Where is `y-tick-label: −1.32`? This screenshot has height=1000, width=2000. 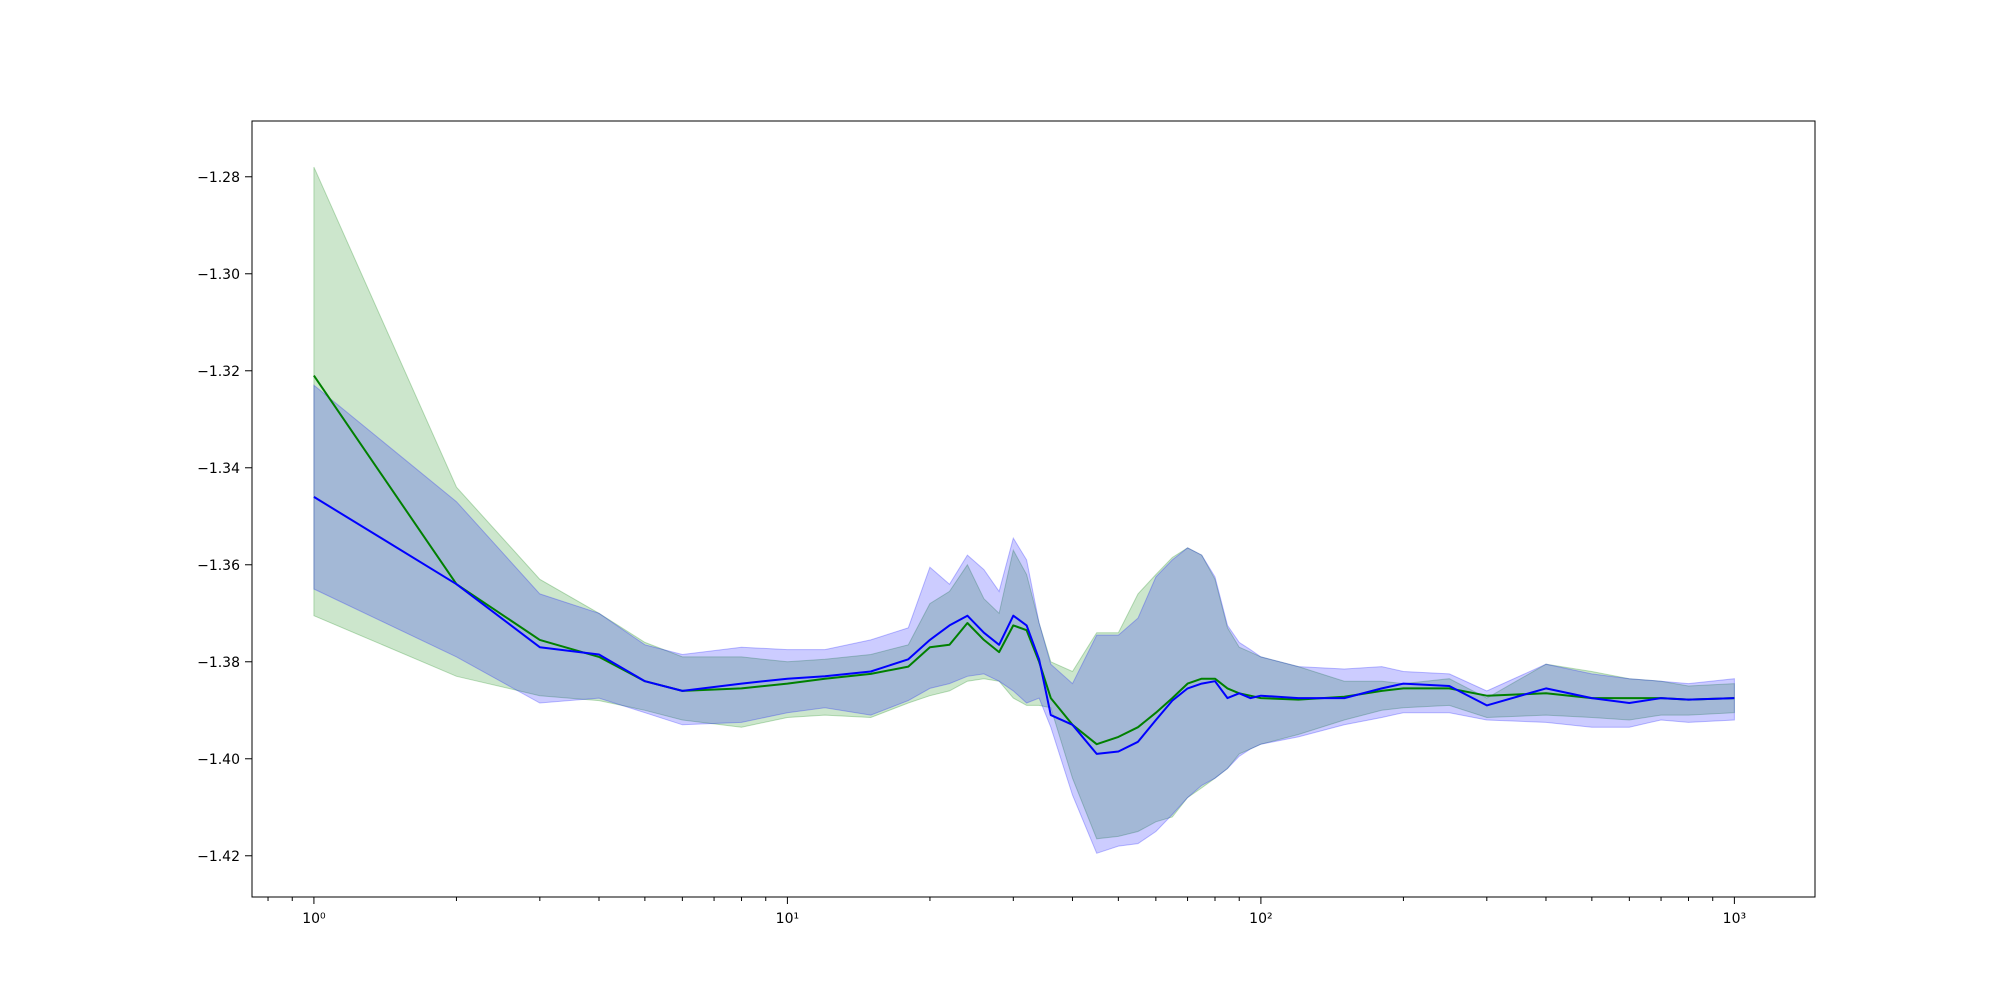
y-tick-label: −1.32 is located at coordinates (218, 372).